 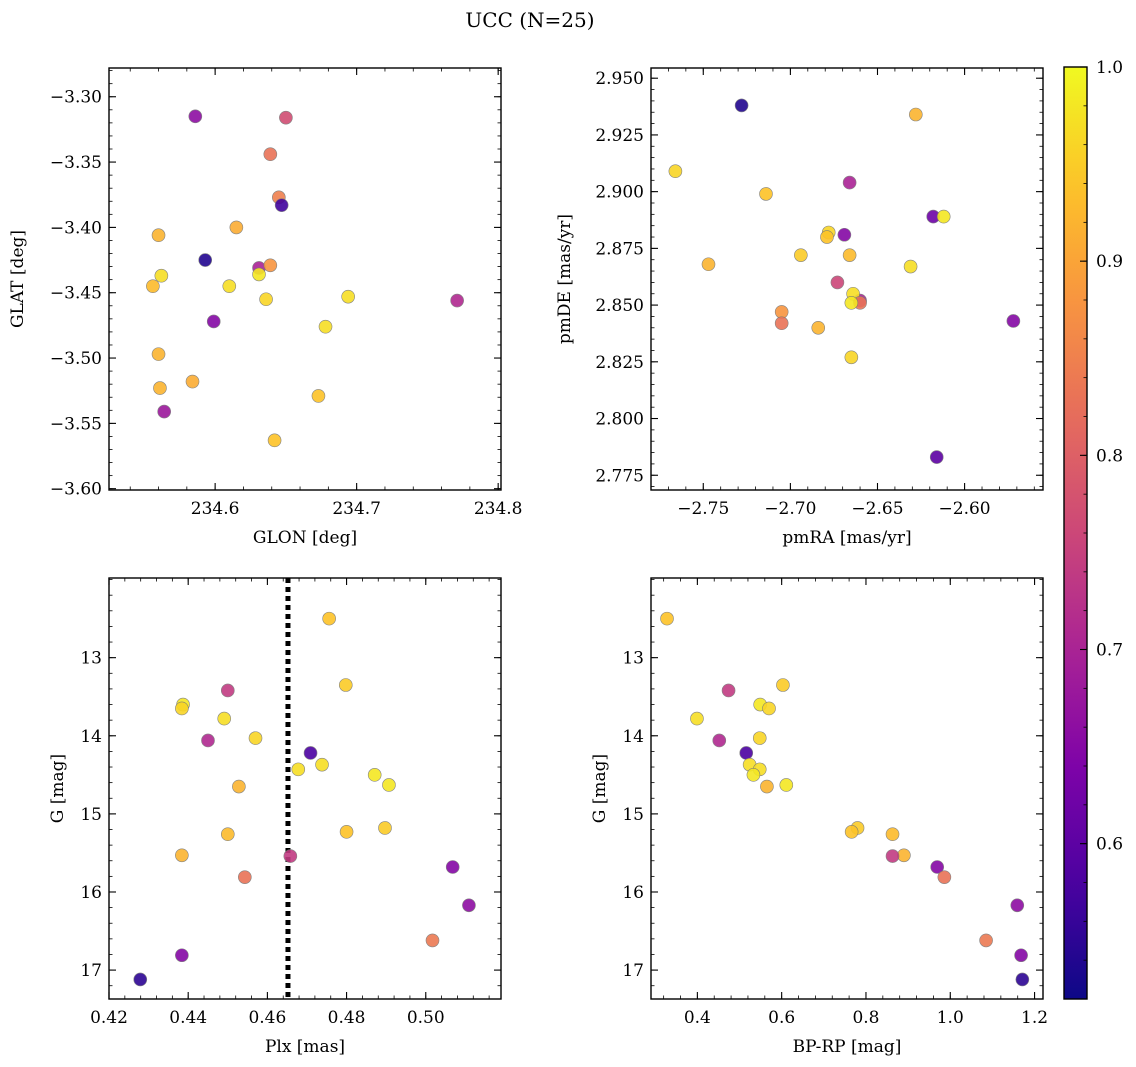 I want to click on x-tick-label: 0.50, so click(x=426, y=1018).